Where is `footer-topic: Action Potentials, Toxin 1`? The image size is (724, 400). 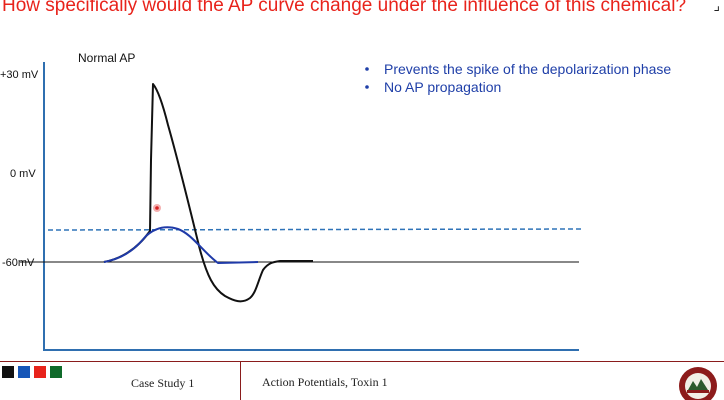
footer-topic: Action Potentials, Toxin 1 is located at coordinates (325, 382).